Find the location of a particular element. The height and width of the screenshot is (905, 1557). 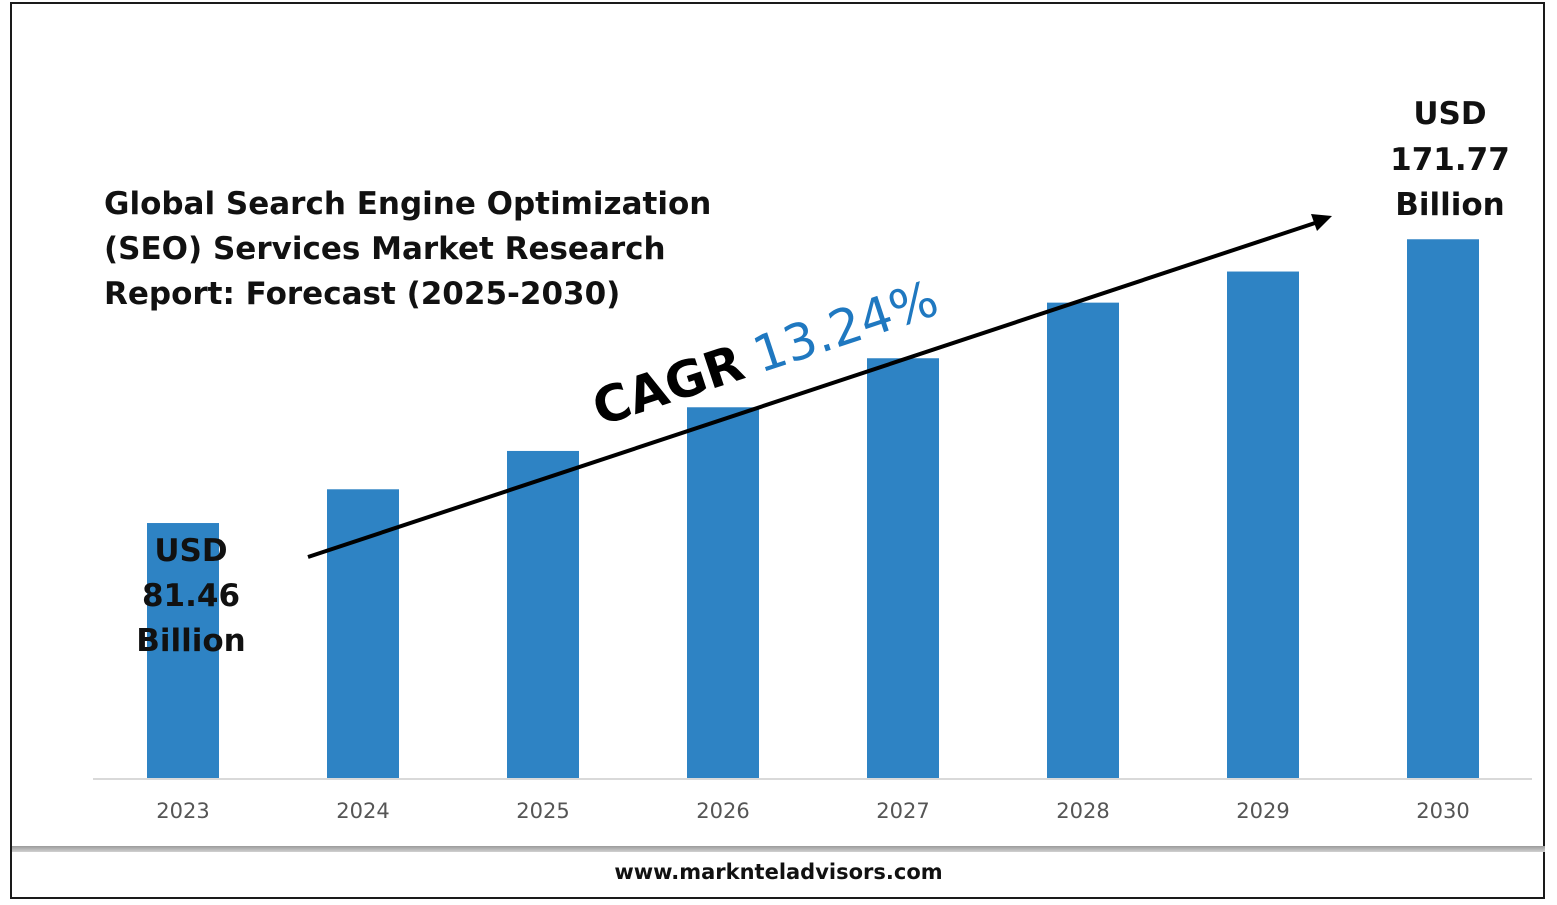

x-axis-ticks: 2023 2024 2025 2026 2027 2028 2029 2030 is located at coordinates (812, 811).